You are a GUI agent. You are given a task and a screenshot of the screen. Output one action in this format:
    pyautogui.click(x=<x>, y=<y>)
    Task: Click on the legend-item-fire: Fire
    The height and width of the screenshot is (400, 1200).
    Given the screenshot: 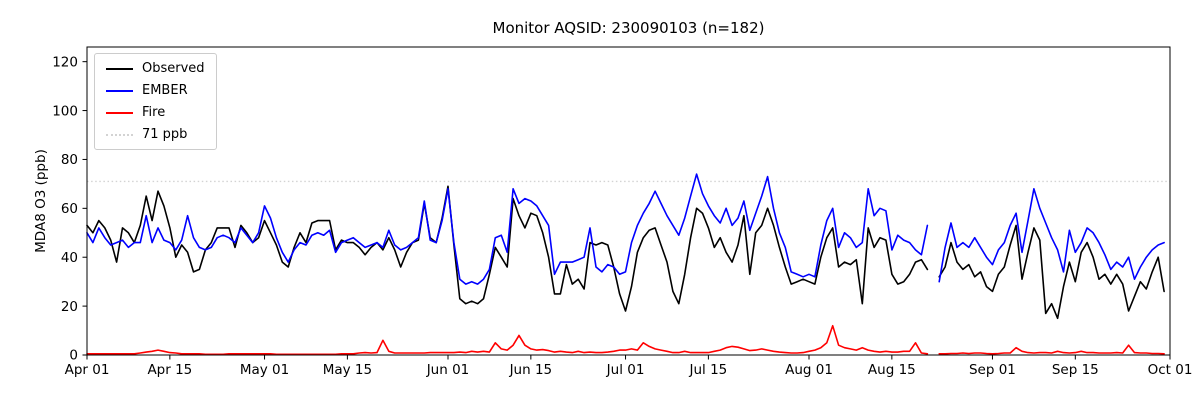 What is the action you would take?
    pyautogui.click(x=155, y=112)
    